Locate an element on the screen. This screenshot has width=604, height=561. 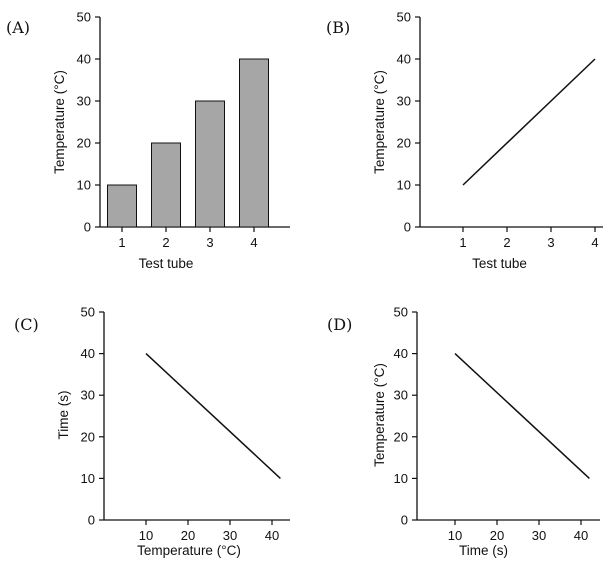
panel-d-x-tick-label: 30 is located at coordinates (539, 535).